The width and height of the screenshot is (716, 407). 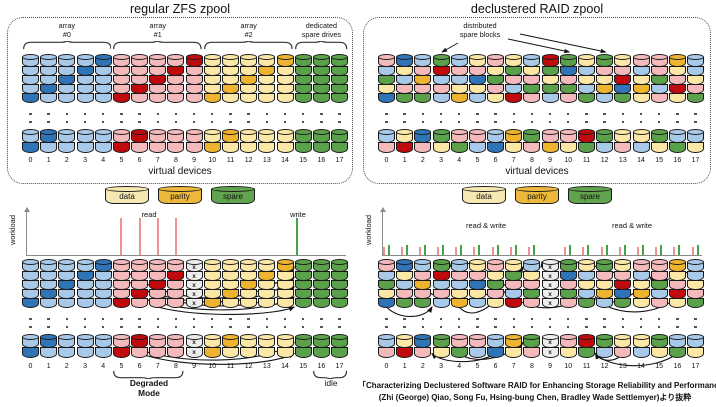 I want to click on write-bar, so click(x=697, y=250).